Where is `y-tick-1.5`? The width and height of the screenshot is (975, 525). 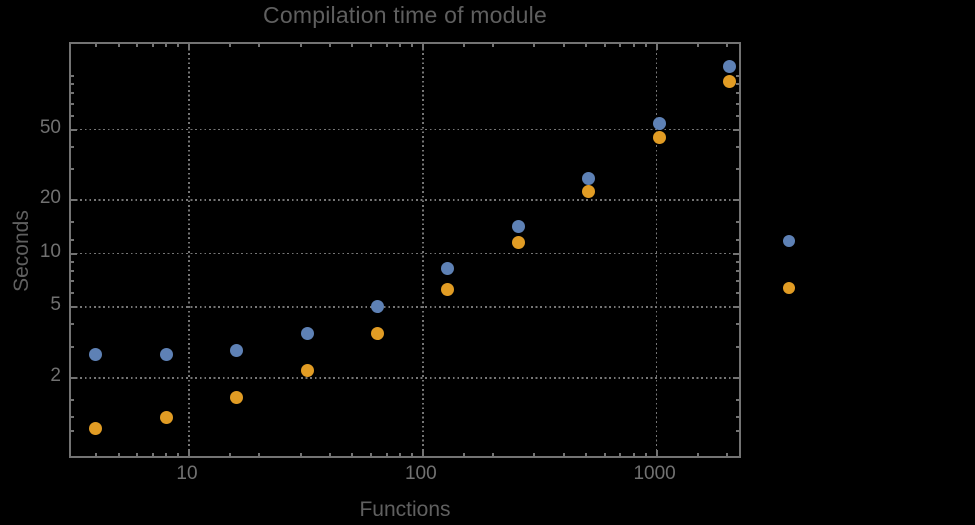
y-tick-1.5 is located at coordinates (72, 399).